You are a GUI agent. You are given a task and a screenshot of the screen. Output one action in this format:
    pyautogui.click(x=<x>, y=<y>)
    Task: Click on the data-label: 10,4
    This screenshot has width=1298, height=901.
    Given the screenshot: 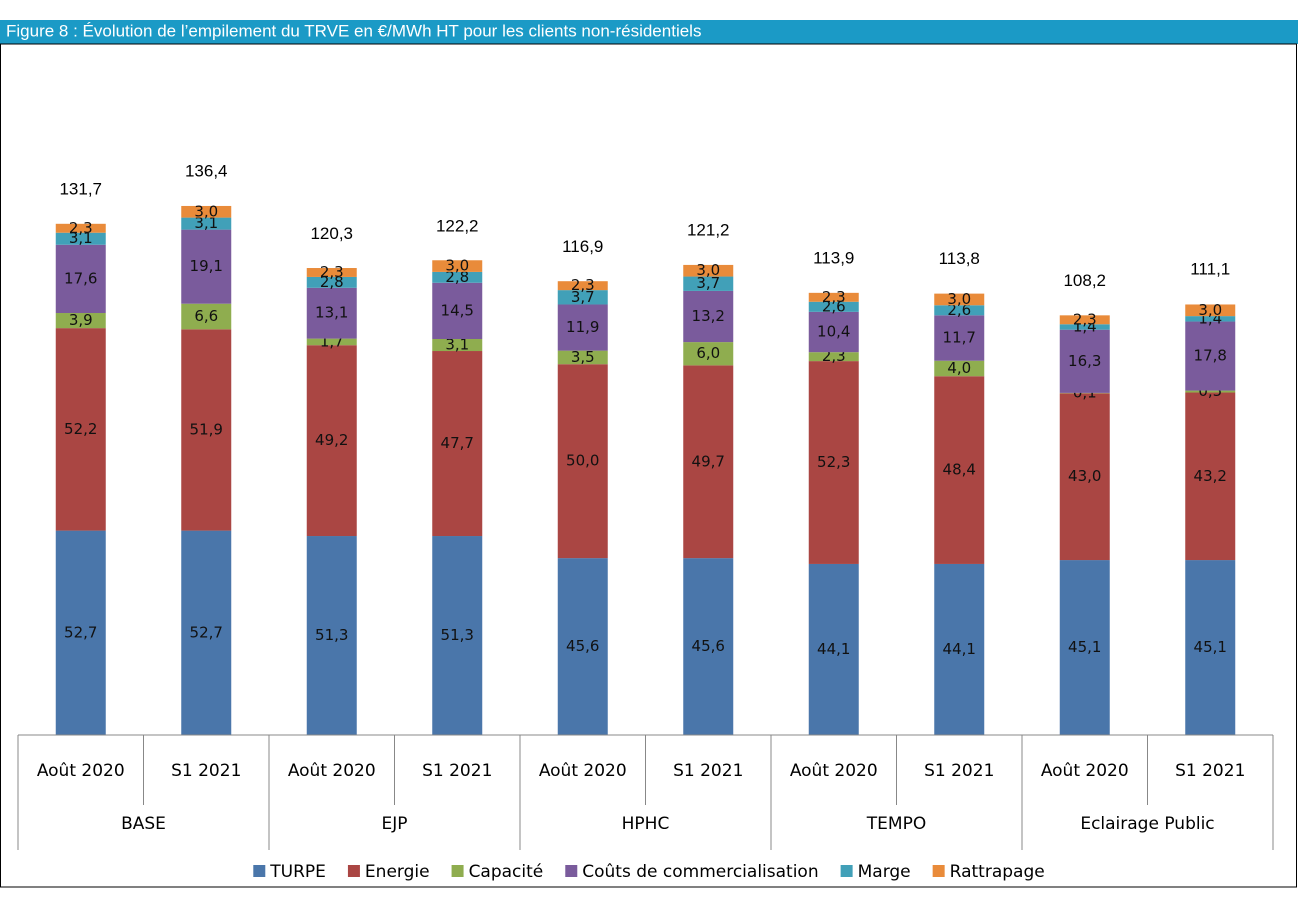 What is the action you would take?
    pyautogui.click(x=833, y=332)
    